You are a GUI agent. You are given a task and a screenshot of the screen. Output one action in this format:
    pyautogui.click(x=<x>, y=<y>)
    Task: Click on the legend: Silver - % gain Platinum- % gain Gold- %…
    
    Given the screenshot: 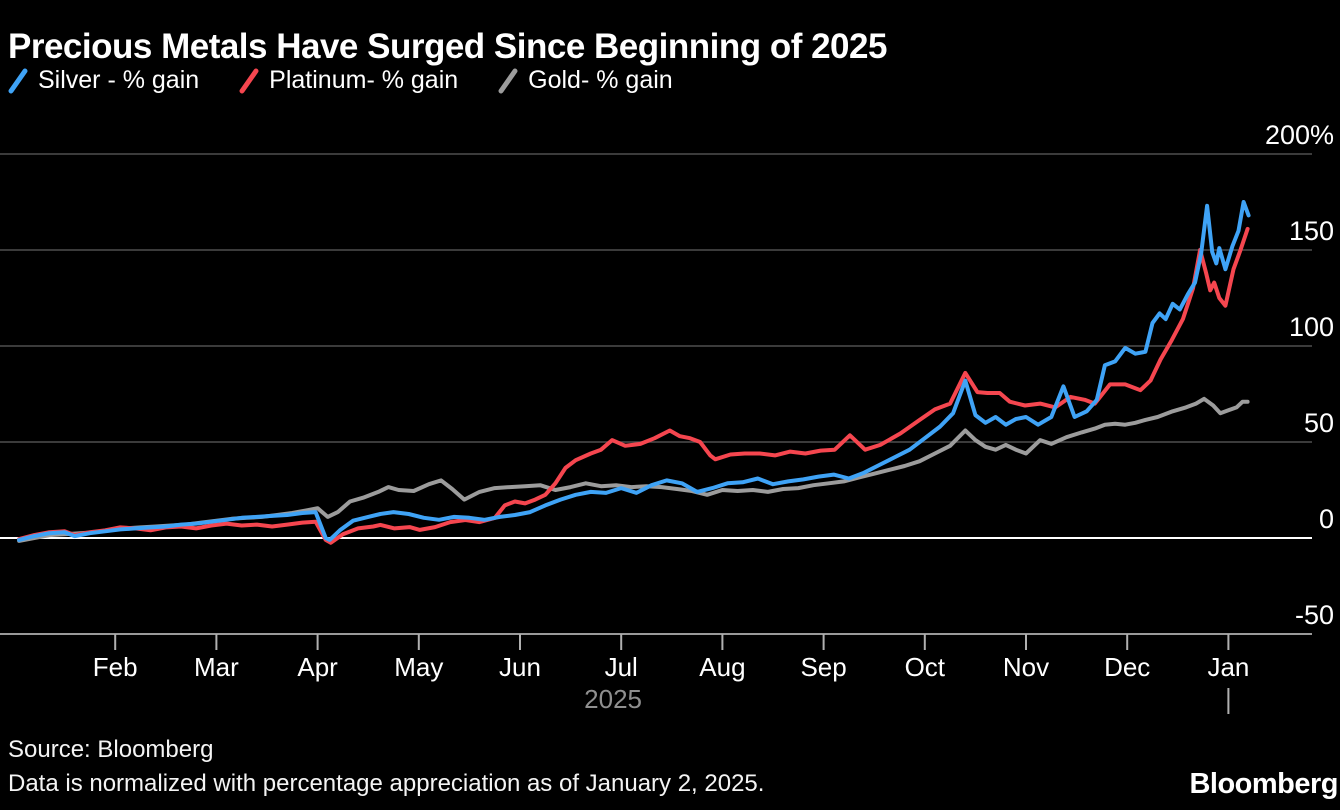 What is the action you would take?
    pyautogui.click(x=340, y=80)
    